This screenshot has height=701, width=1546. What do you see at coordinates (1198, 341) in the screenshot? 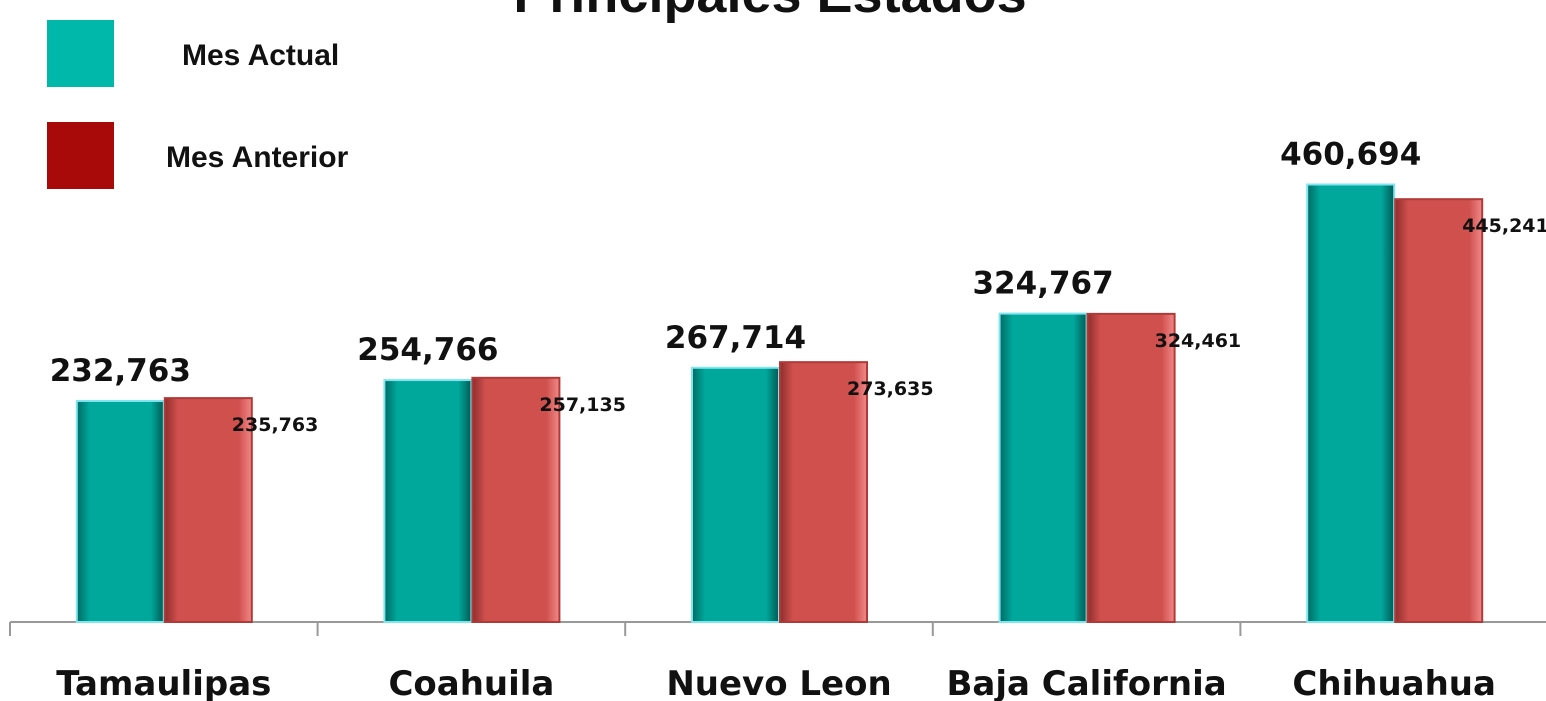
I see `value-label: 324,461` at bounding box center [1198, 341].